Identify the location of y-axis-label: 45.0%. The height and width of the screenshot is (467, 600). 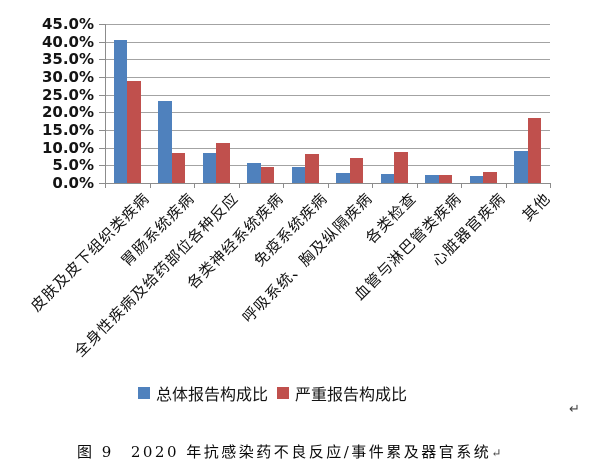
(67, 24).